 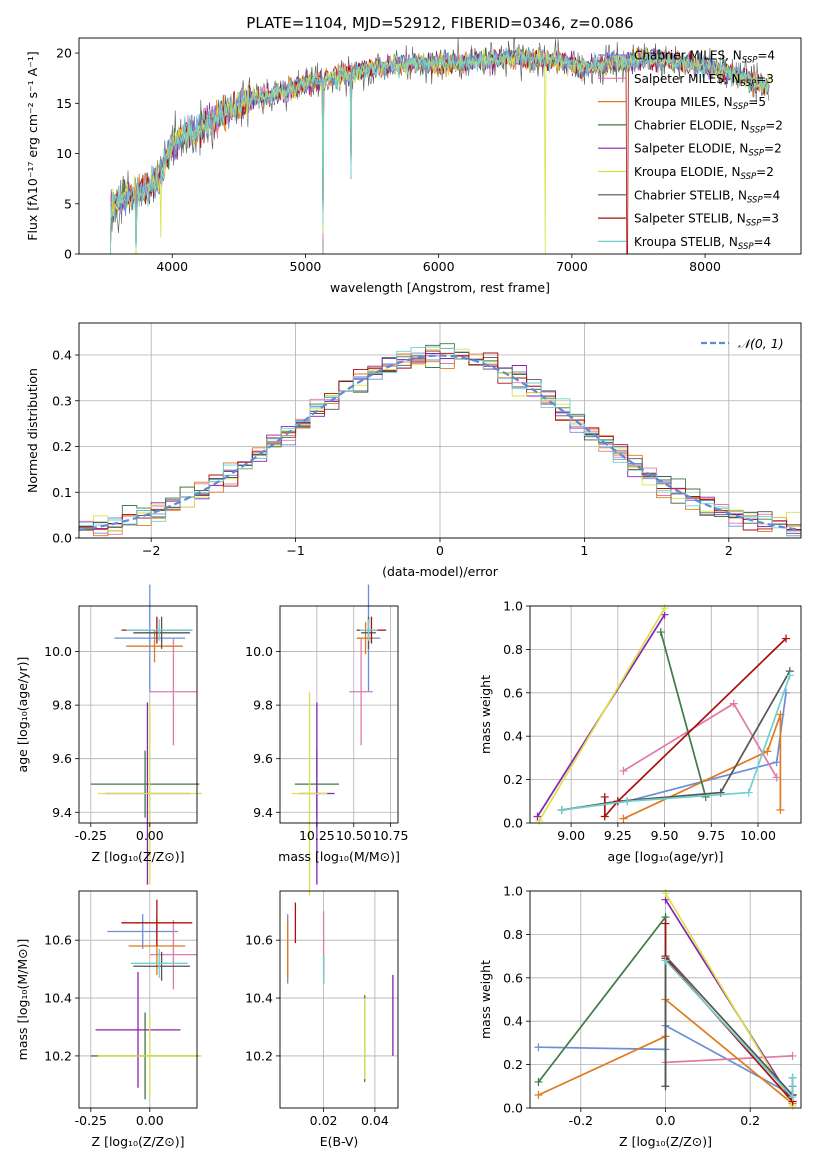 I want to click on y-tick-label: 5, so click(x=68, y=203).